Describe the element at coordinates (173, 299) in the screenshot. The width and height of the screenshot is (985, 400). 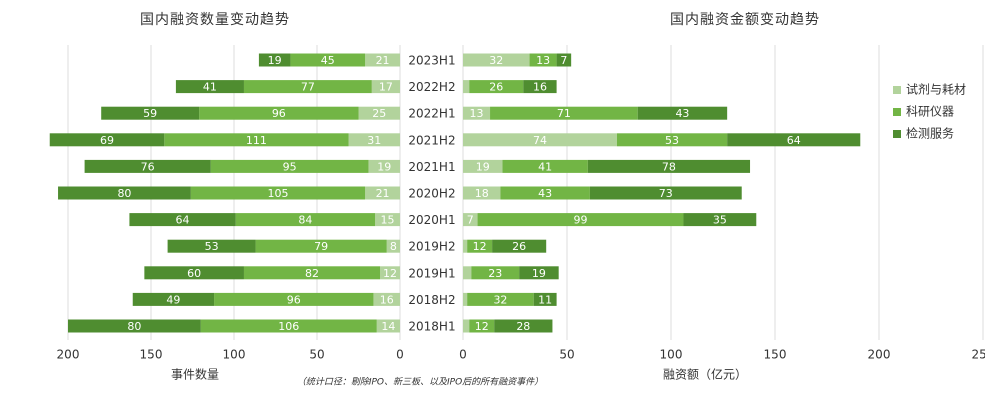
I see `data-label: 49` at that location.